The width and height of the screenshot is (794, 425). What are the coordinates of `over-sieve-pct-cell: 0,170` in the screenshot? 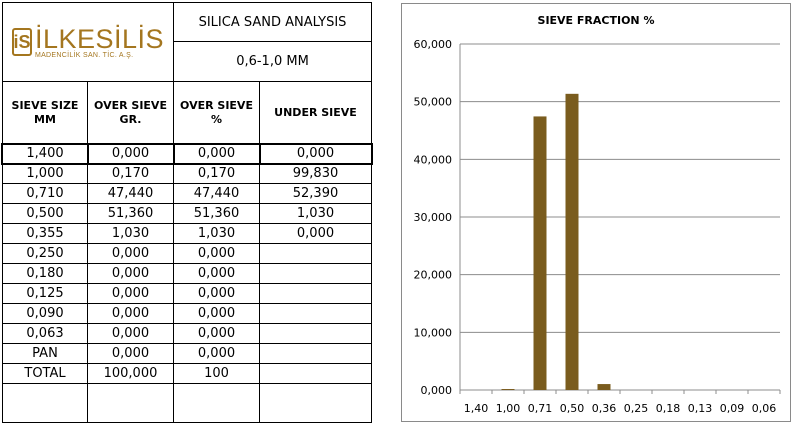 It's located at (217, 174).